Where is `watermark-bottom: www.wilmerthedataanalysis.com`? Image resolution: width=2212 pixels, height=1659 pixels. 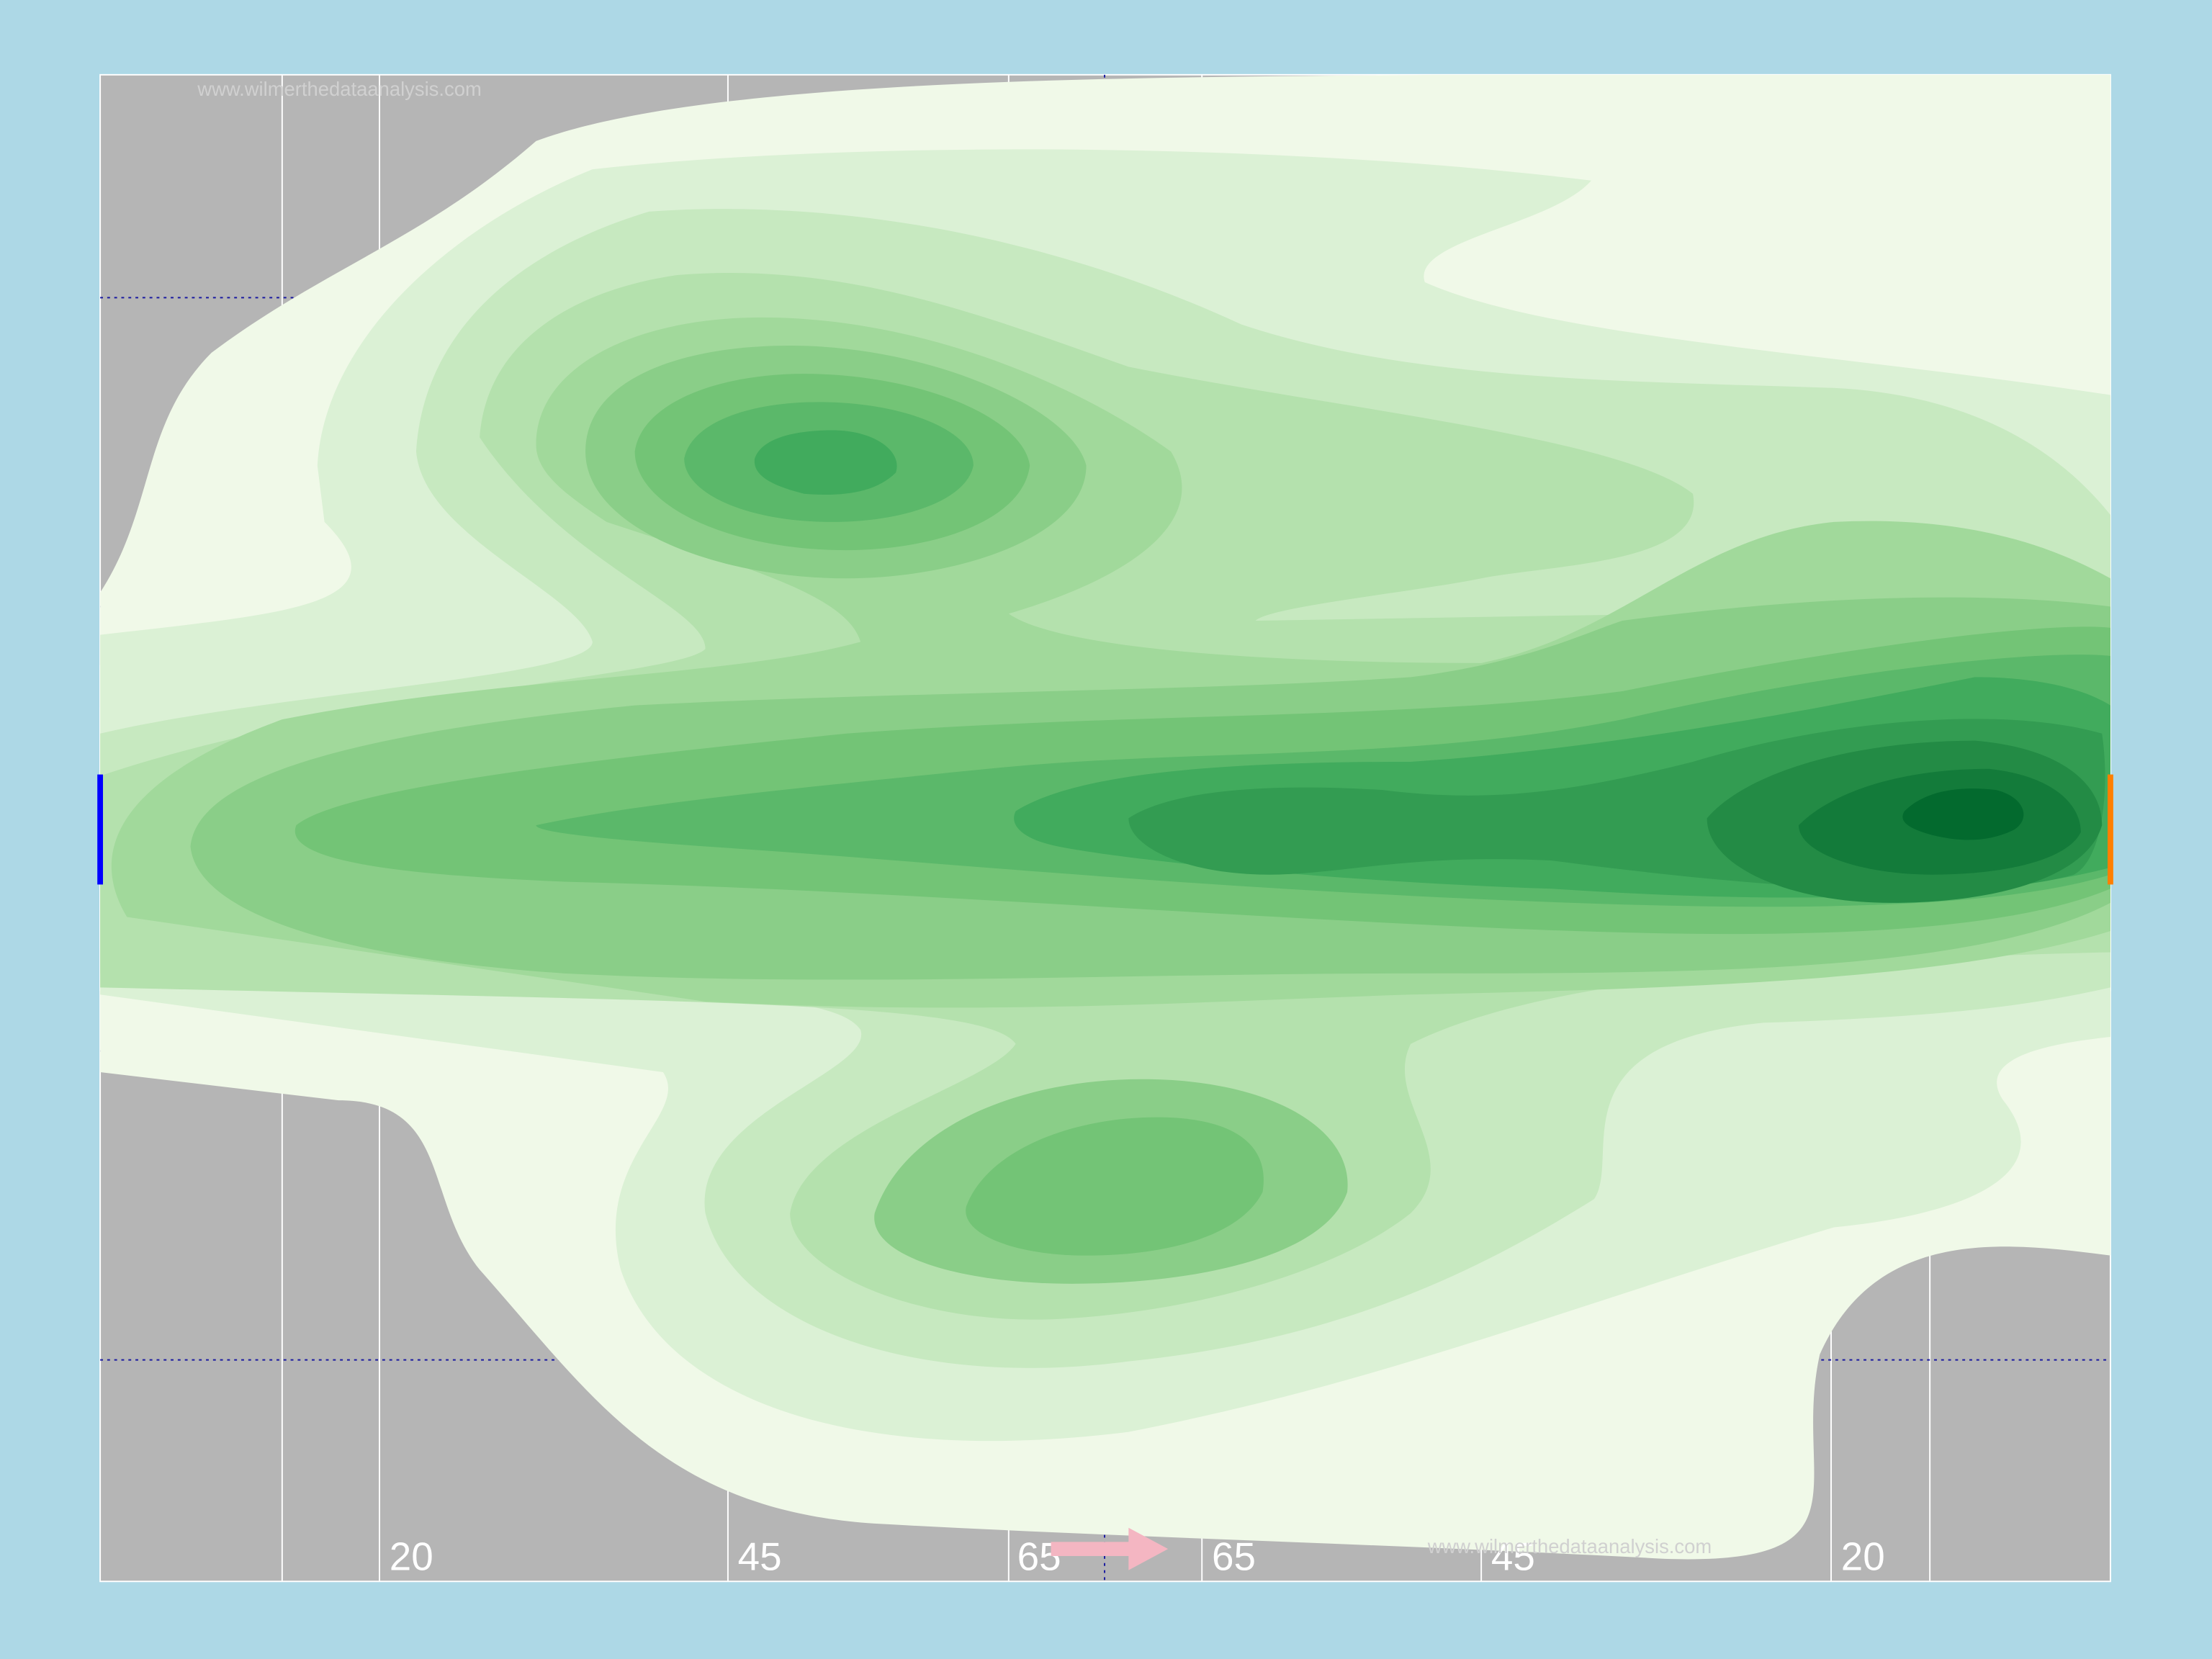
watermark-bottom: www.wilmerthedataanalysis.com is located at coordinates (1570, 1546).